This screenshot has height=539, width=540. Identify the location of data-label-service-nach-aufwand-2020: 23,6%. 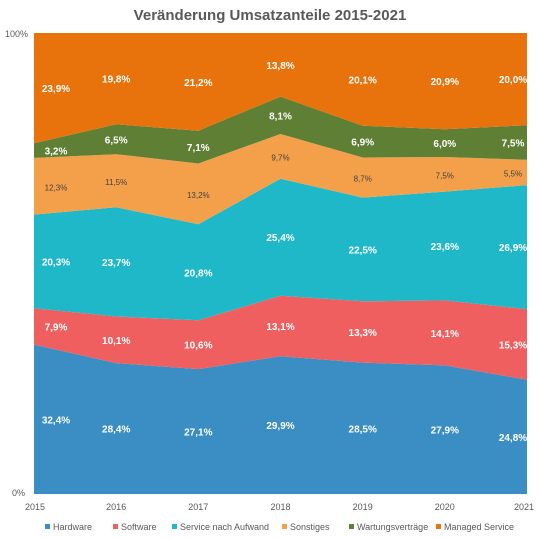
(445, 247).